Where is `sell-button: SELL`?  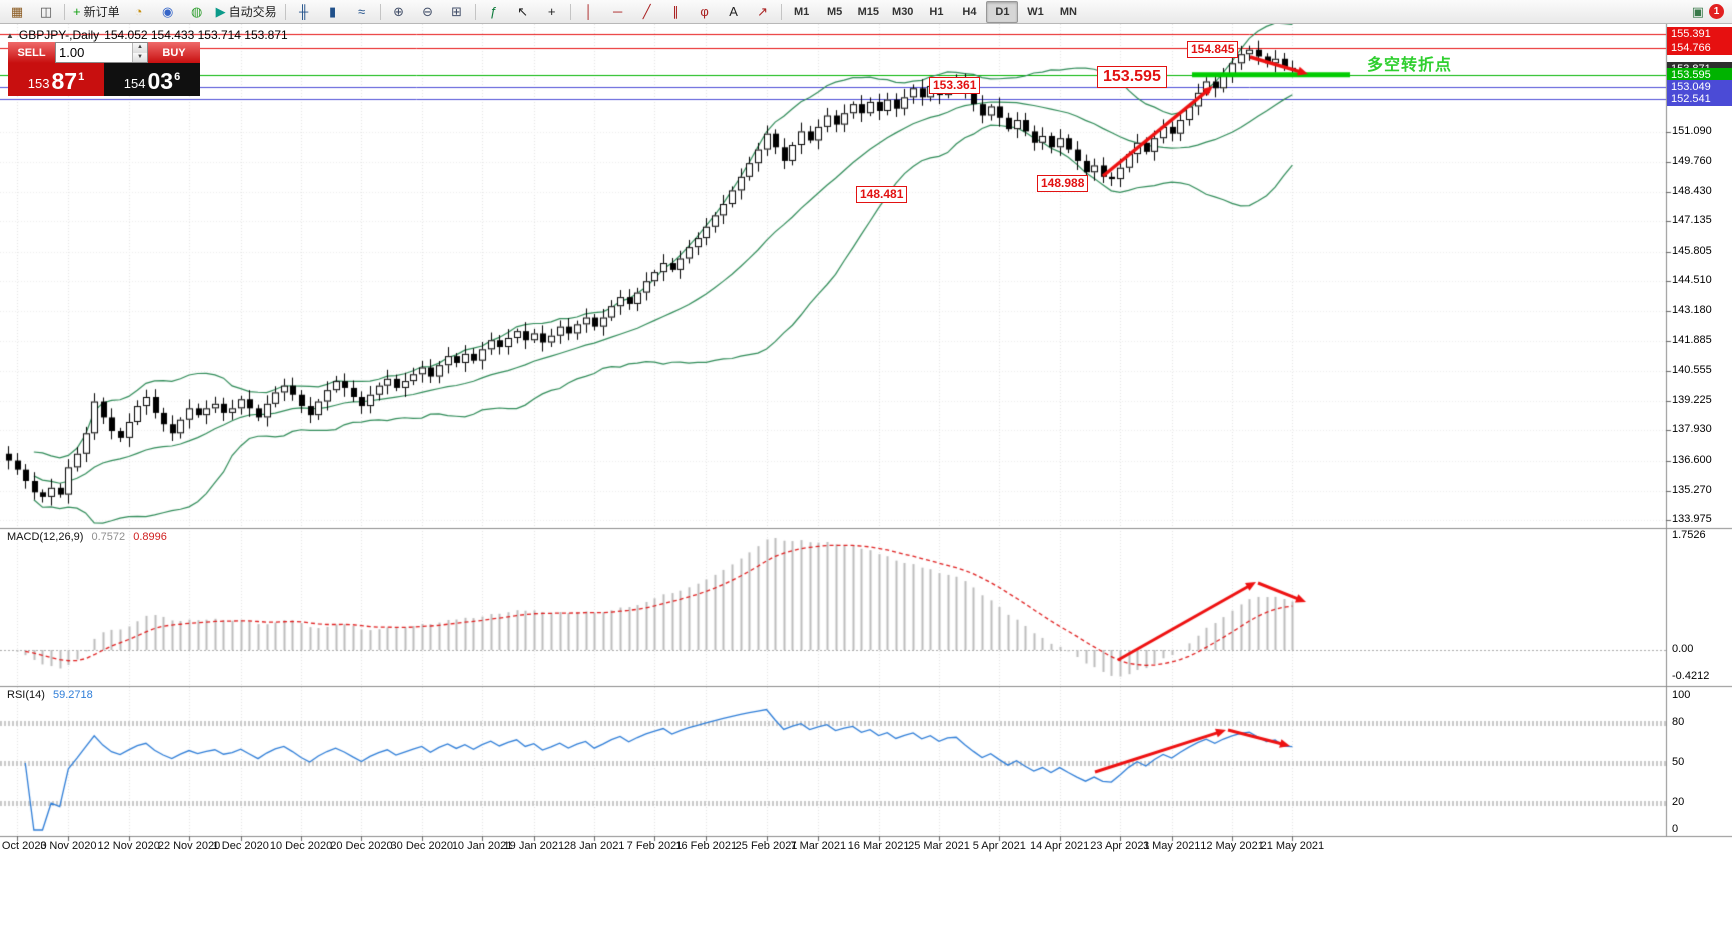 sell-button: SELL is located at coordinates (31, 52).